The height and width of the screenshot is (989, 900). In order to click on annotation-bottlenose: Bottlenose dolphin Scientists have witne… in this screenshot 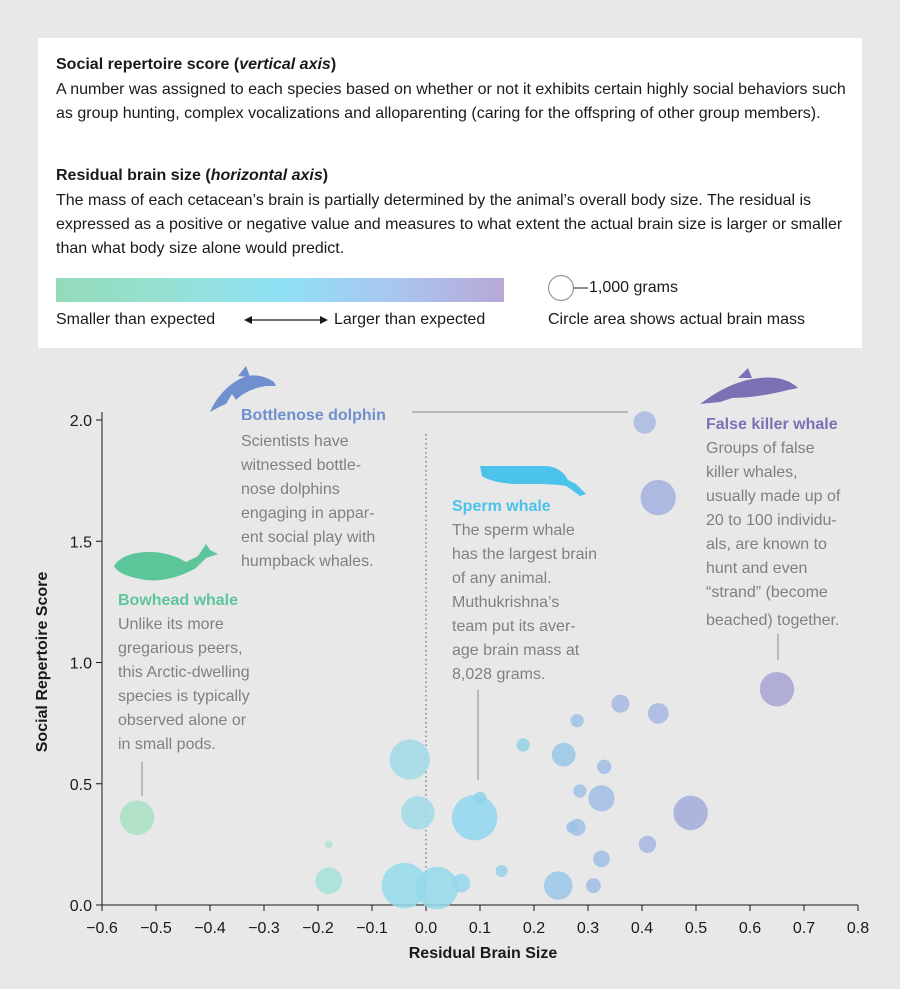, I will do `click(313, 488)`.